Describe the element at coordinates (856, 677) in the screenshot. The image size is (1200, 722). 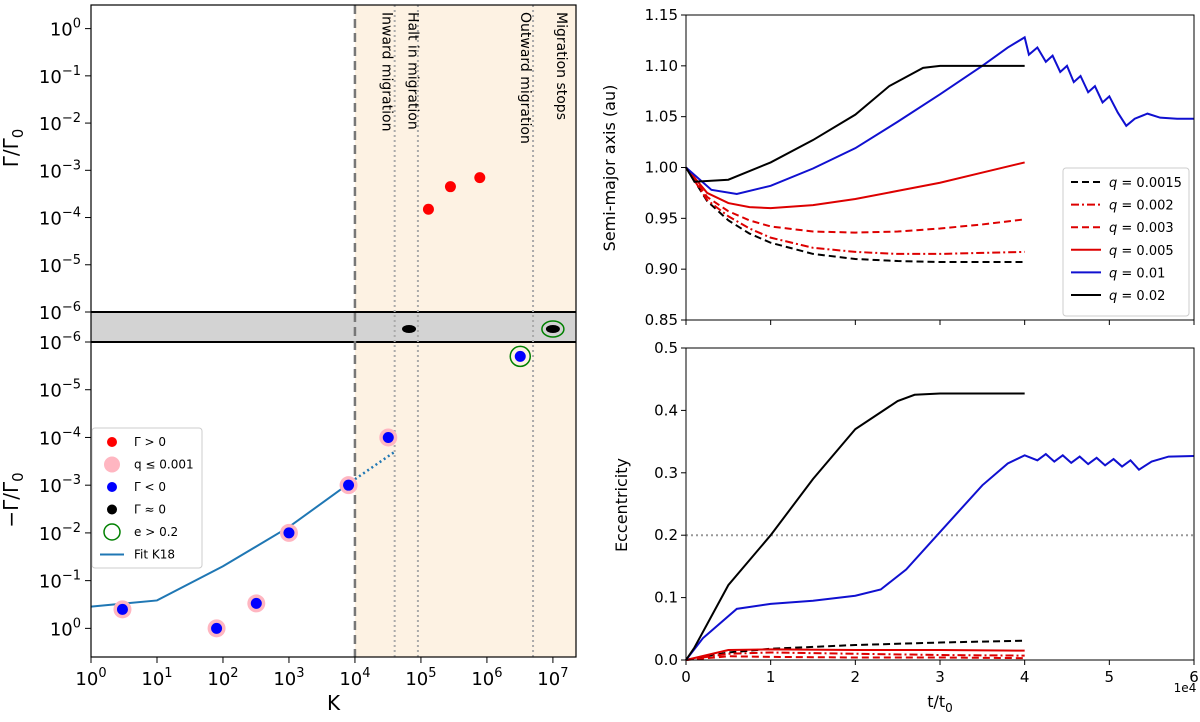
I see `eccentricity-x-tick-label-2: 2` at that location.